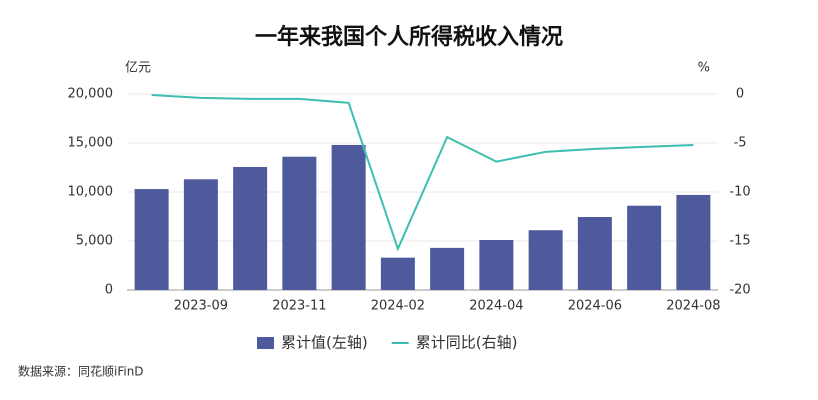 The width and height of the screenshot is (818, 400). What do you see at coordinates (739, 192) in the screenshot?
I see `y2-tick-label: -10` at bounding box center [739, 192].